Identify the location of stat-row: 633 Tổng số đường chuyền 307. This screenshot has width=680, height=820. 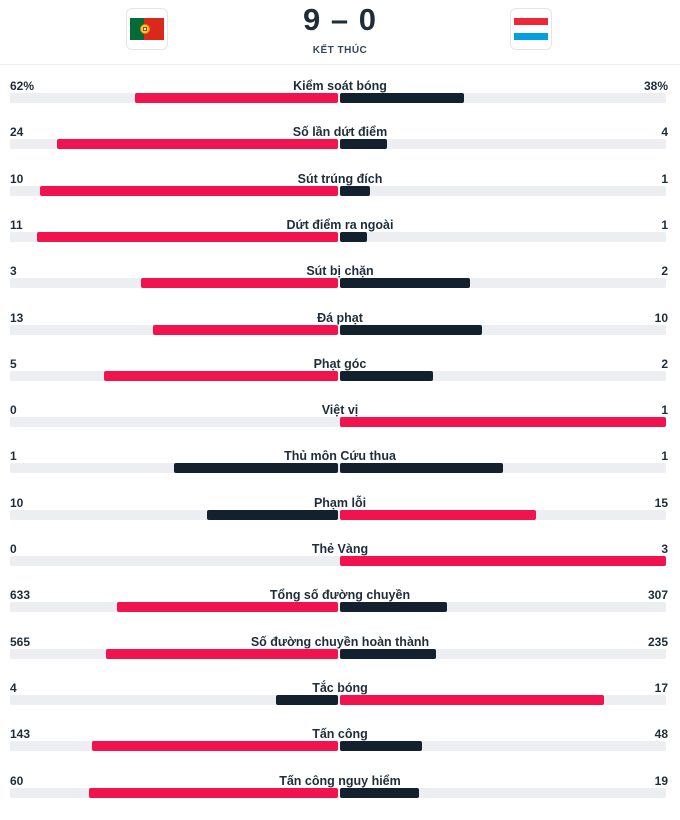
(340, 611).